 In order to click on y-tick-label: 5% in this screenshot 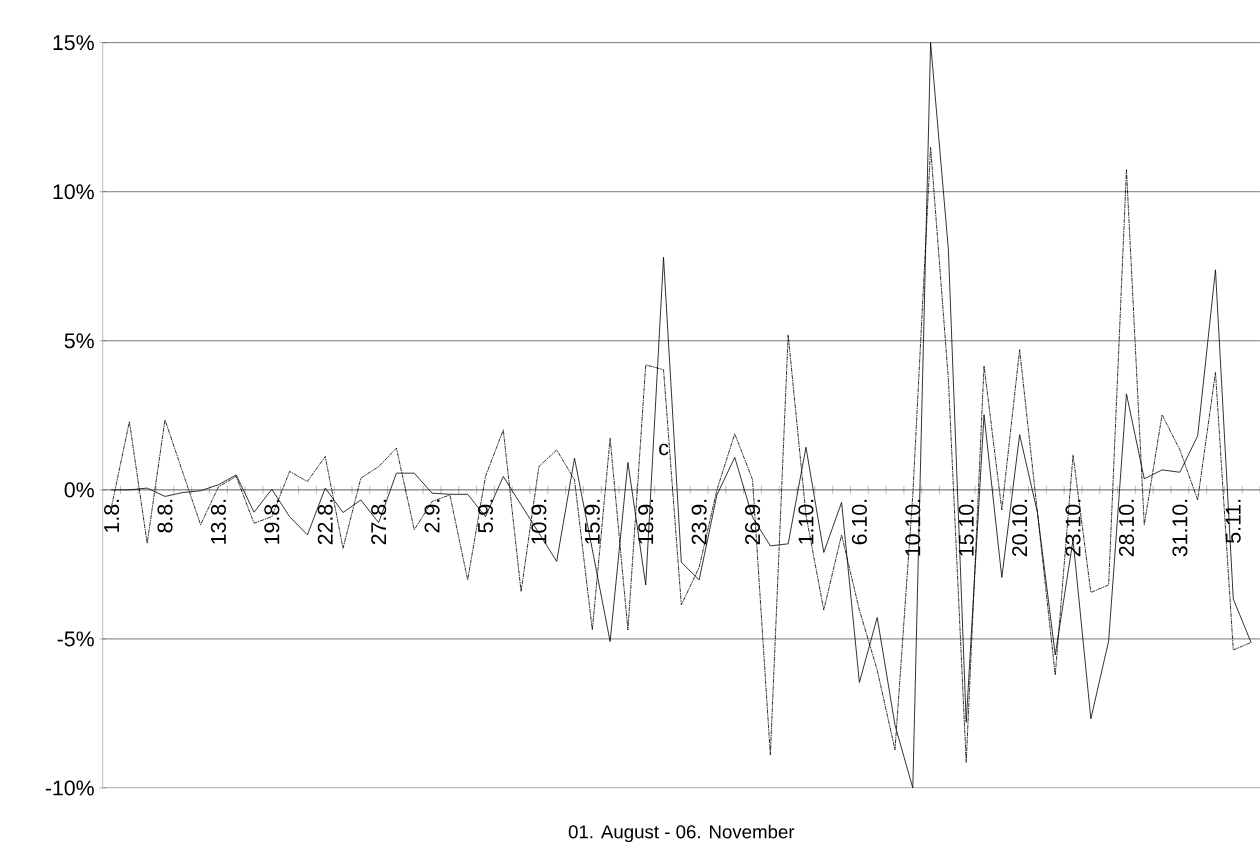, I will do `click(79, 341)`.